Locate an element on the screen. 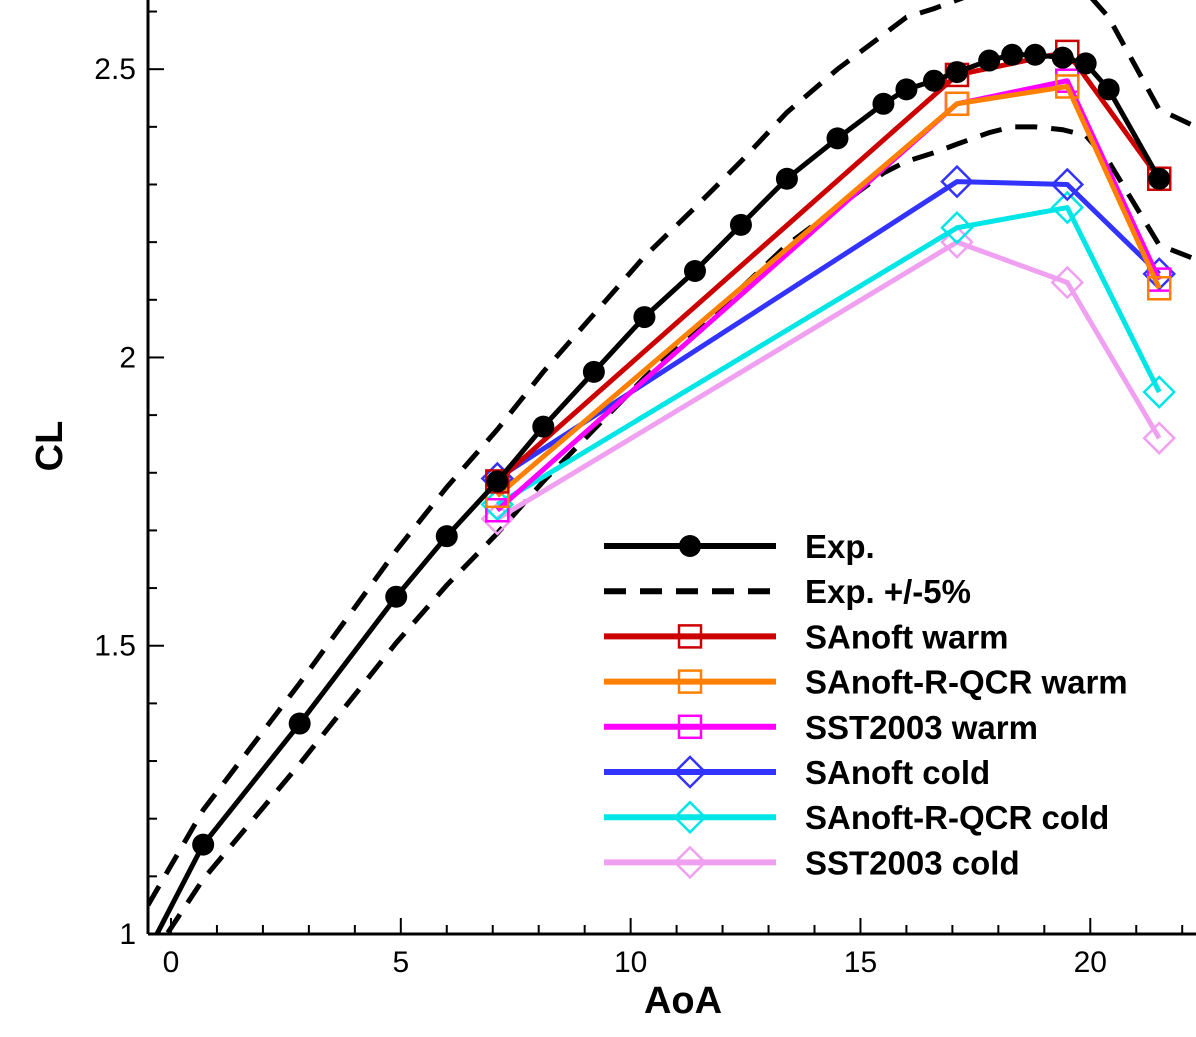 The image size is (1196, 1037). x-tick-label: 10 is located at coordinates (630, 962).